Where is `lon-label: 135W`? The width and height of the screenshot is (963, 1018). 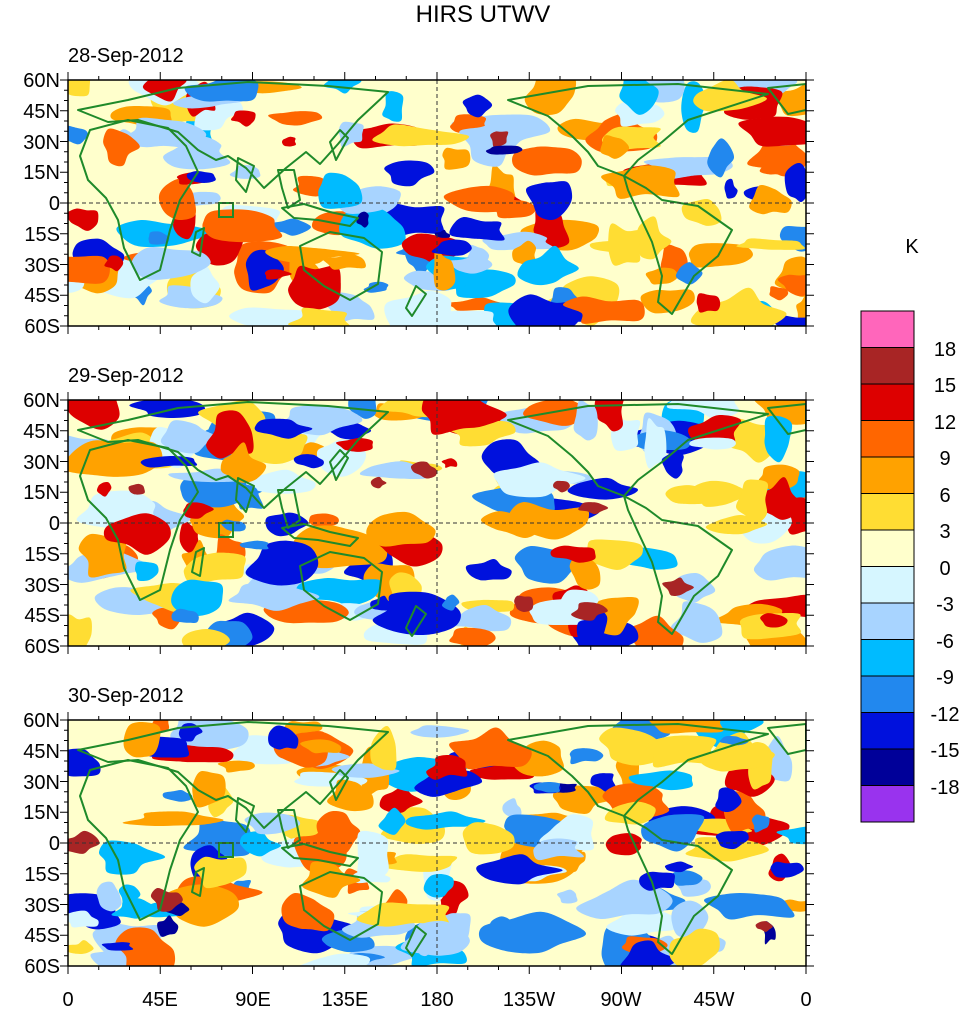
lon-label: 135W is located at coordinates (529, 1000).